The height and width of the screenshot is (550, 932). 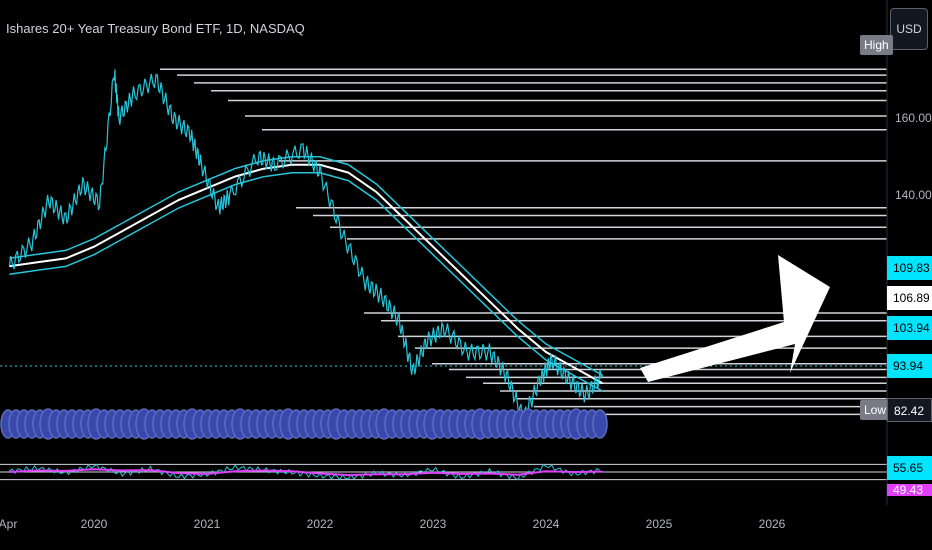 I want to click on low-badge: Low, so click(x=875, y=410).